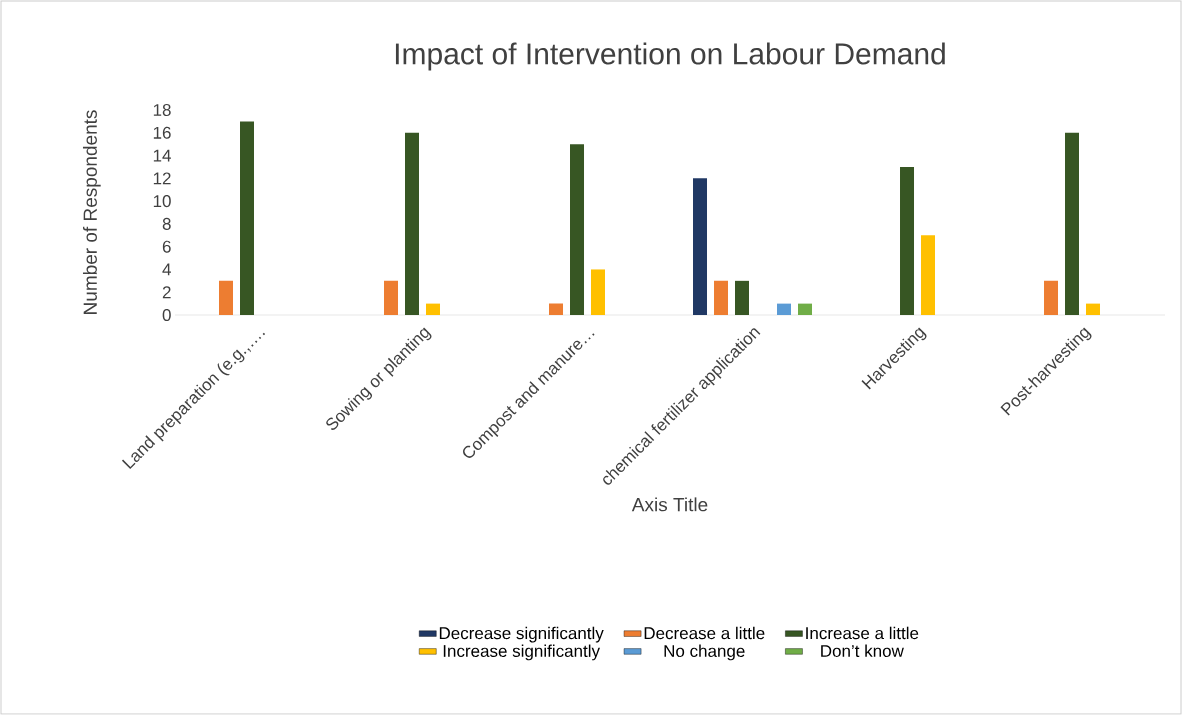 Image resolution: width=1182 pixels, height=715 pixels. What do you see at coordinates (166, 223) in the screenshot?
I see `y-tick-label: 8` at bounding box center [166, 223].